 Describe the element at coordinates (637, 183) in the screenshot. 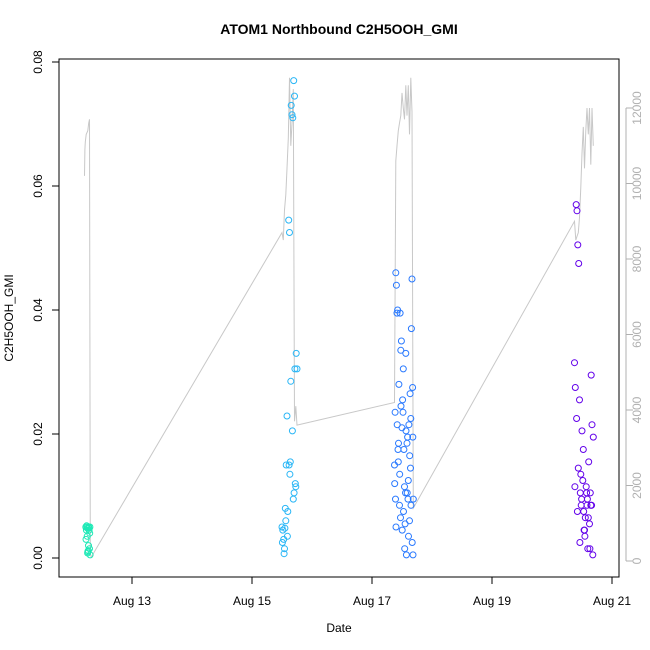

I see `y2-tick-label: 10000` at that location.